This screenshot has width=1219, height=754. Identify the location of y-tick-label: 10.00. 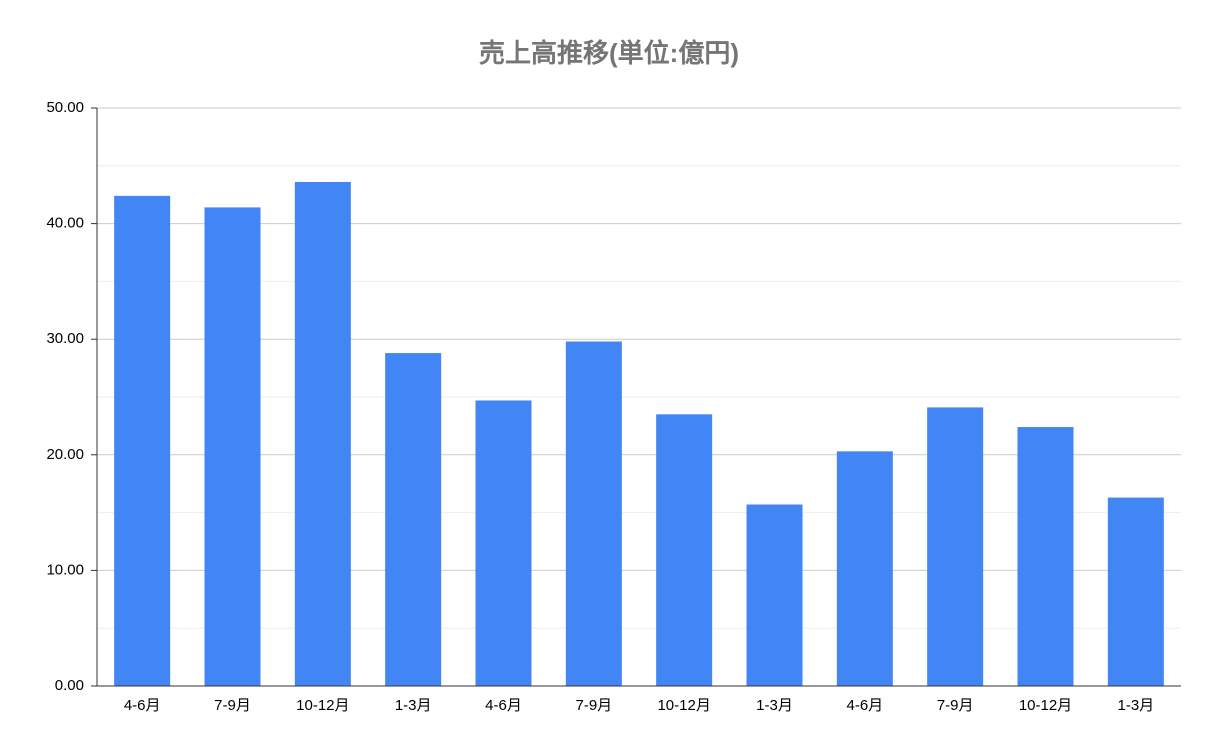
(65, 569).